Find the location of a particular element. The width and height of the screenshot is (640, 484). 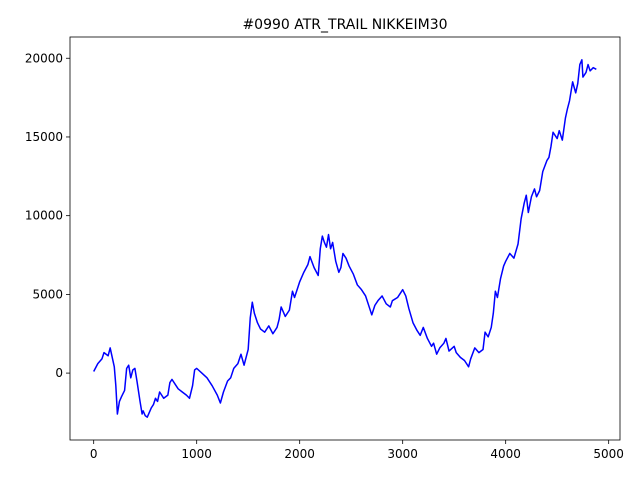

x-axis-ticks: 0 1000 2000 3000 4000 5000 is located at coordinates (357, 450).